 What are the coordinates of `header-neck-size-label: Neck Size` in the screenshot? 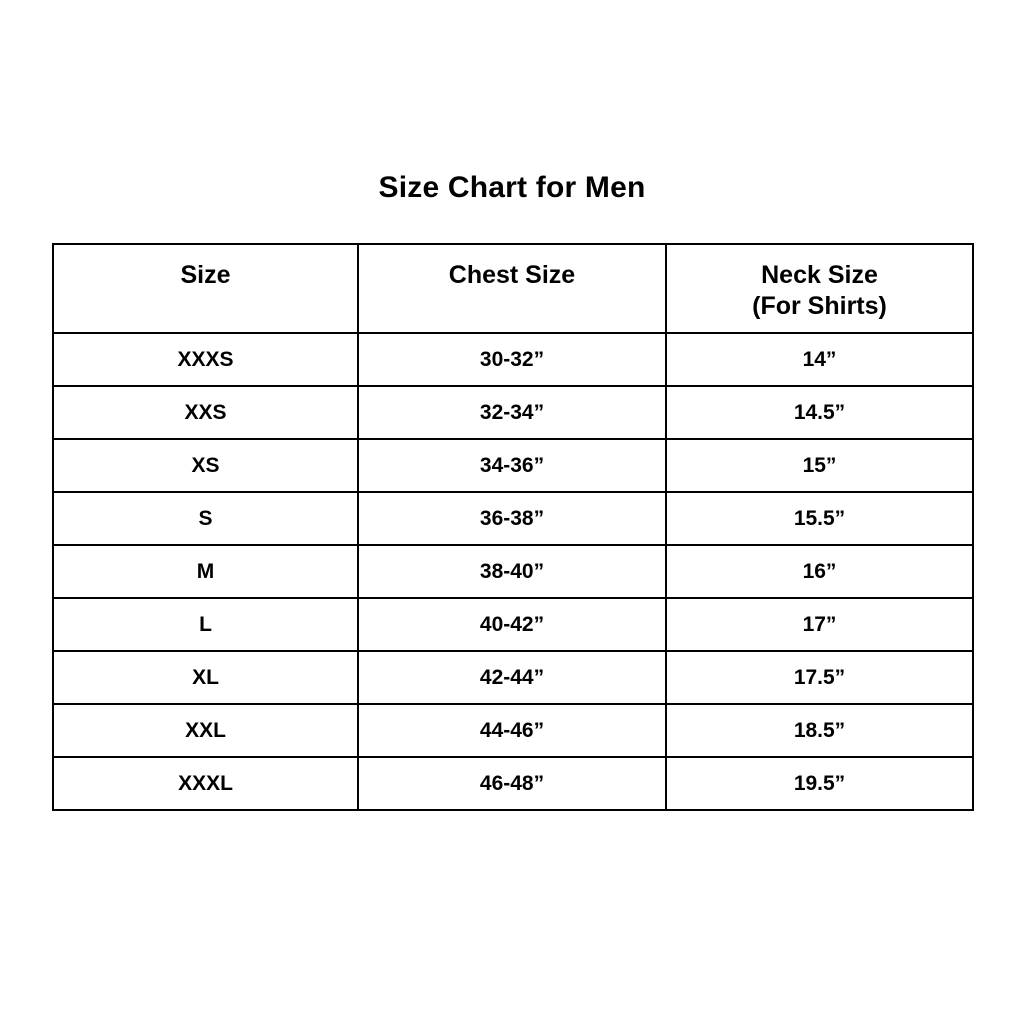 It's located at (819, 275).